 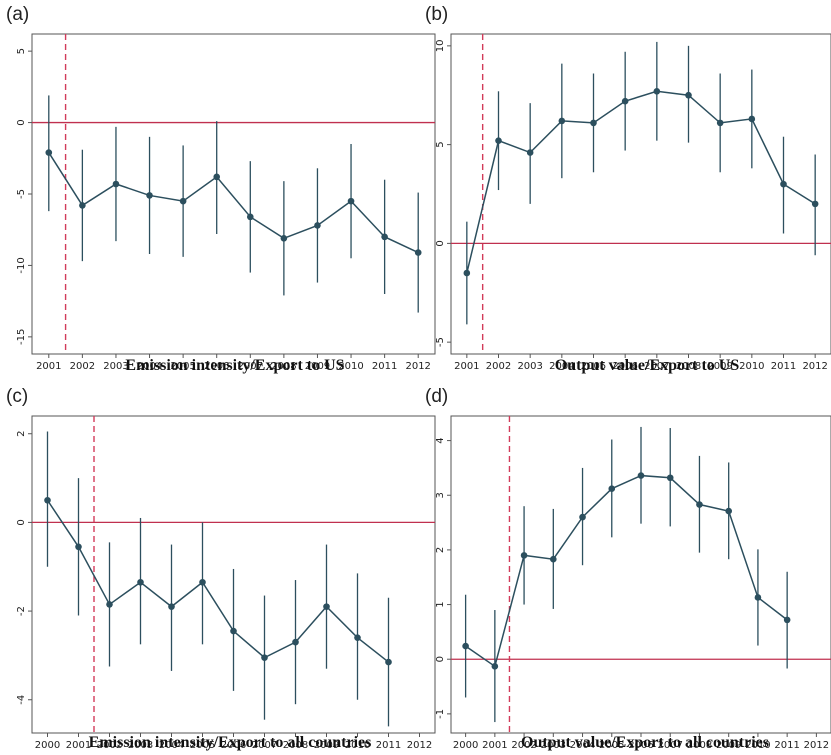 What do you see at coordinates (21, 700) in the screenshot?
I see `y-tick-label: -4` at bounding box center [21, 700].